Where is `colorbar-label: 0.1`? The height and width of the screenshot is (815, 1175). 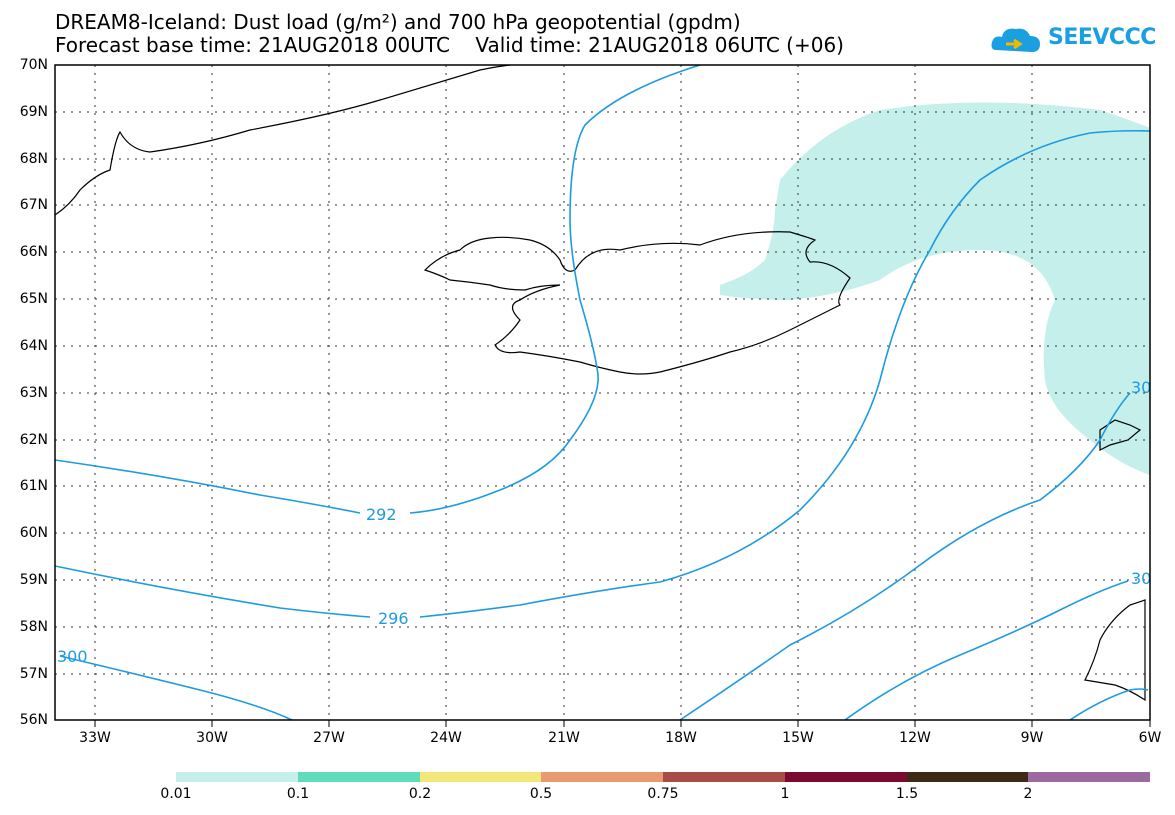
colorbar-label: 0.1 is located at coordinates (298, 794).